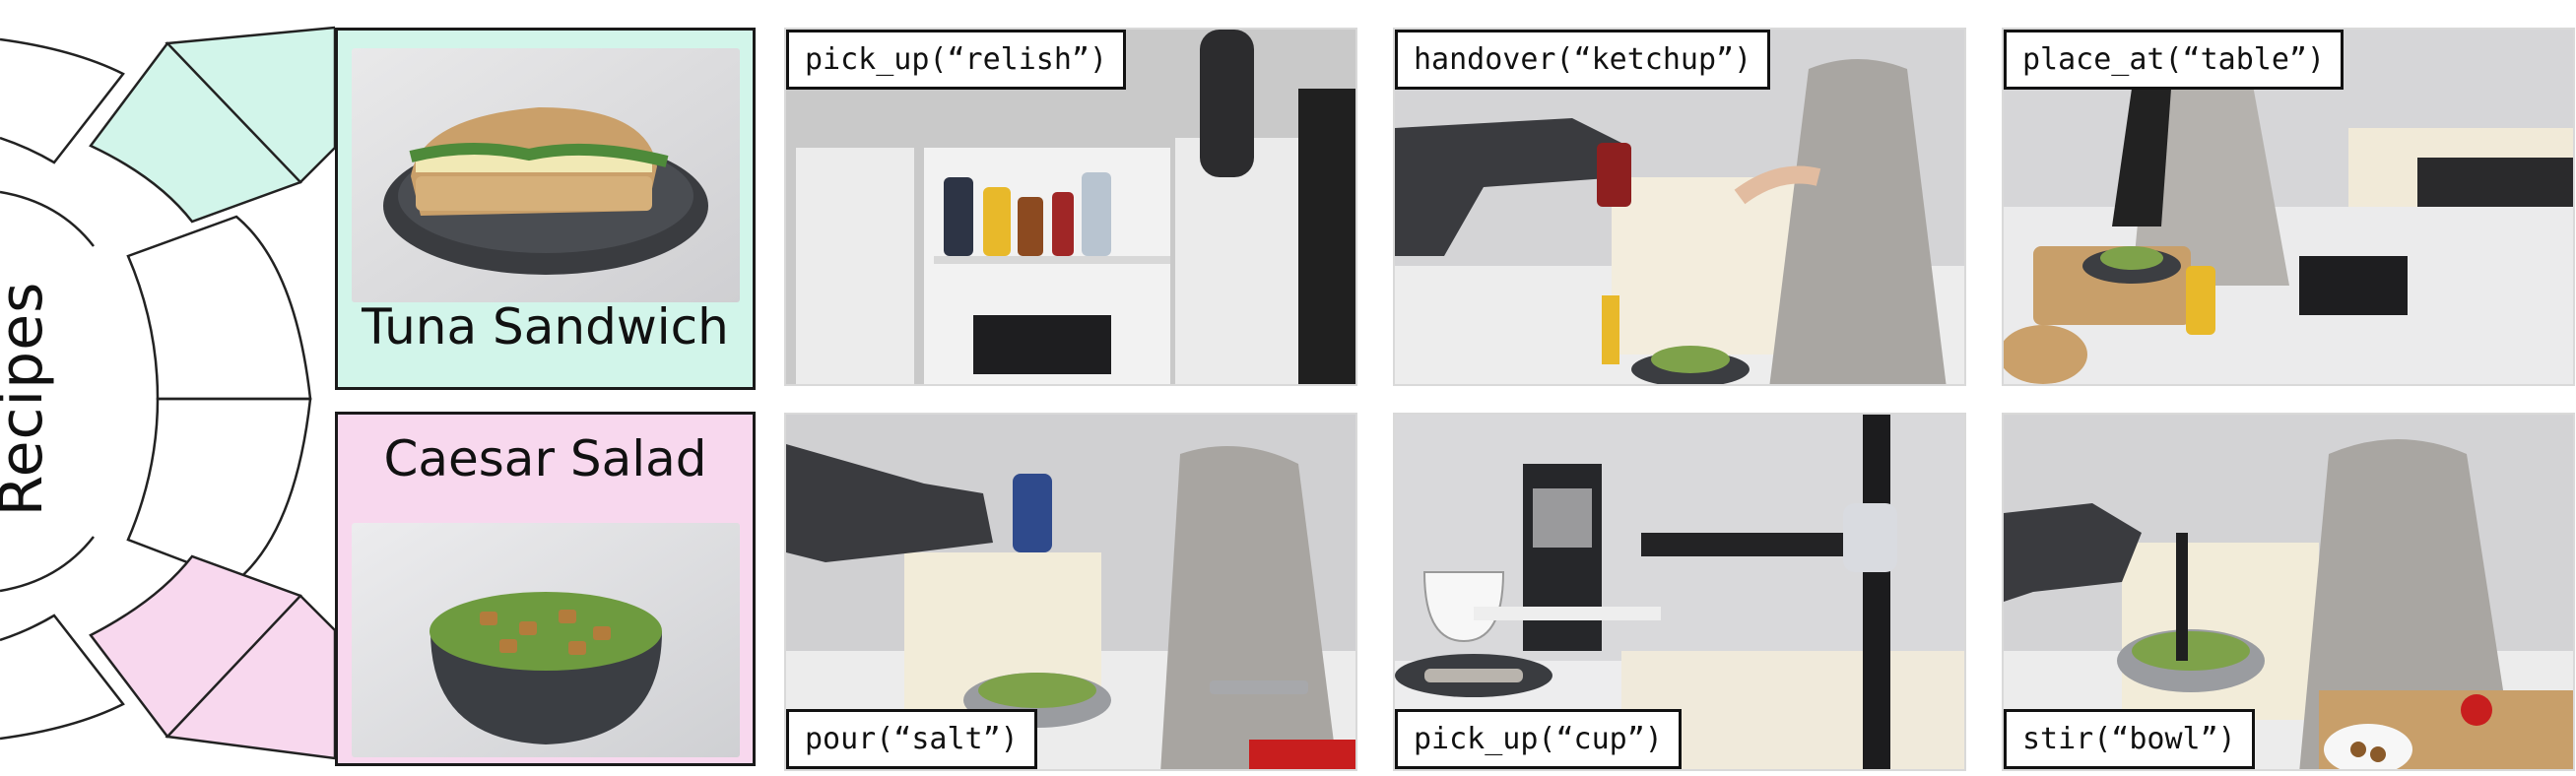 The width and height of the screenshot is (2576, 776). What do you see at coordinates (1680, 592) in the screenshot?
I see `action-scene-5: pick_up(“cup”)` at bounding box center [1680, 592].